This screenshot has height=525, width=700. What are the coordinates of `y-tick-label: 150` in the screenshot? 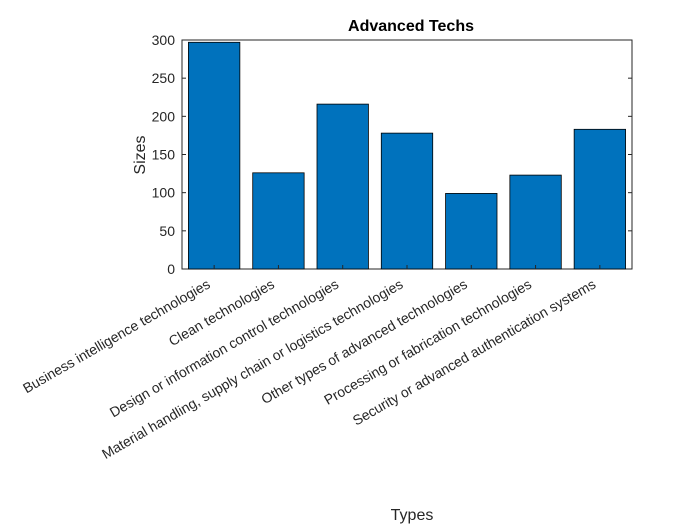 It's located at (164, 155).